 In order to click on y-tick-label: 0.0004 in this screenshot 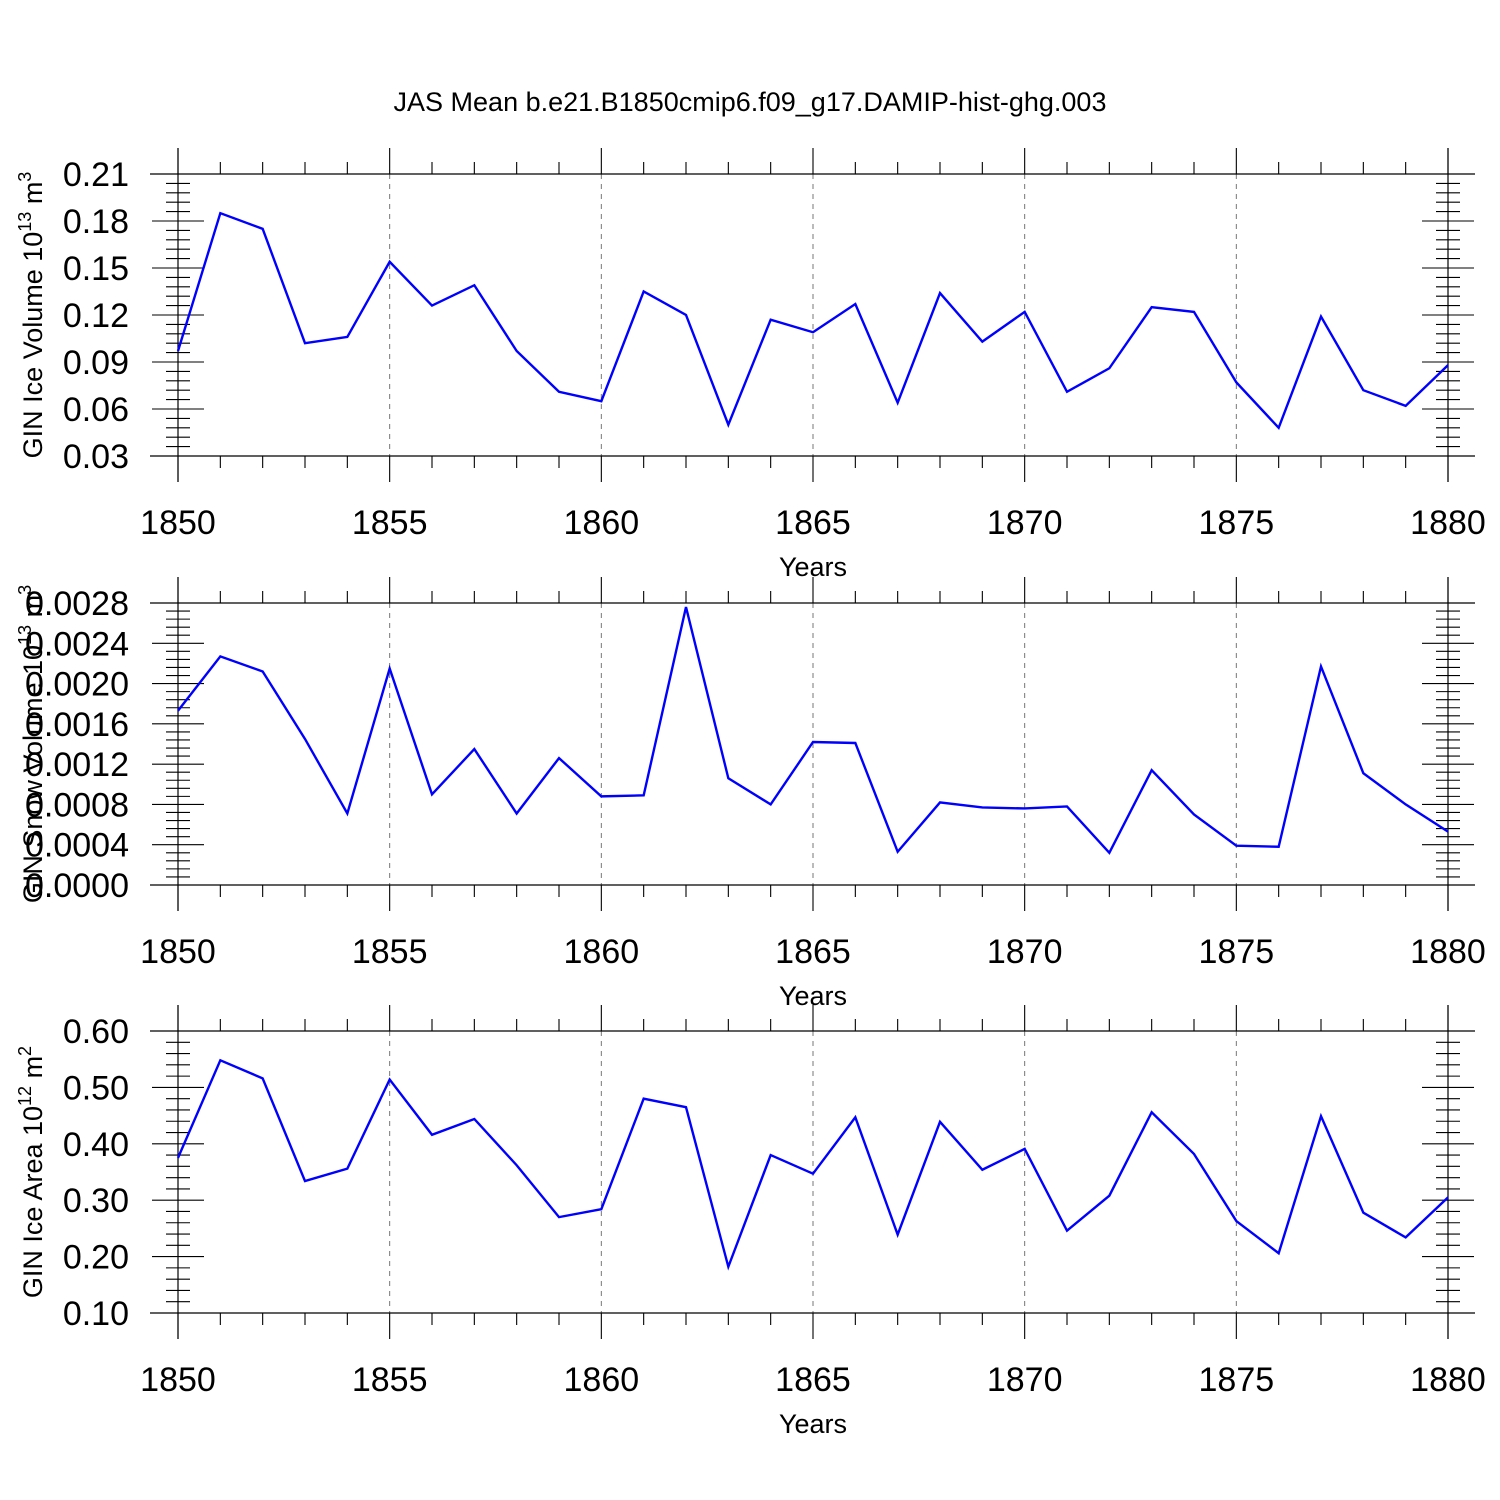, I will do `click(77, 846)`.